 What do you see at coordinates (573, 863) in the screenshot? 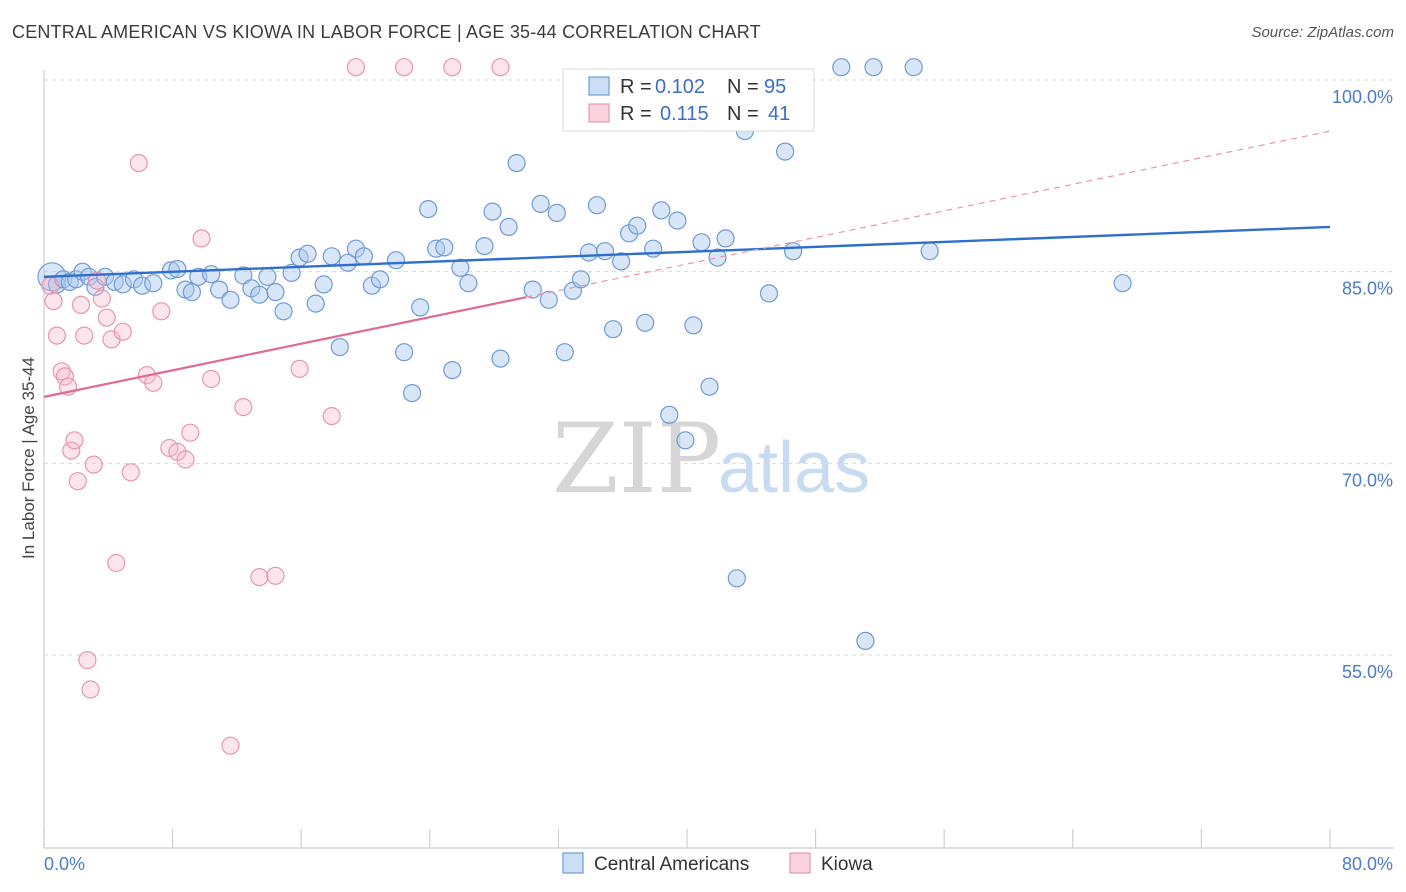
I see `bottom-legend-swatch-blue` at bounding box center [573, 863].